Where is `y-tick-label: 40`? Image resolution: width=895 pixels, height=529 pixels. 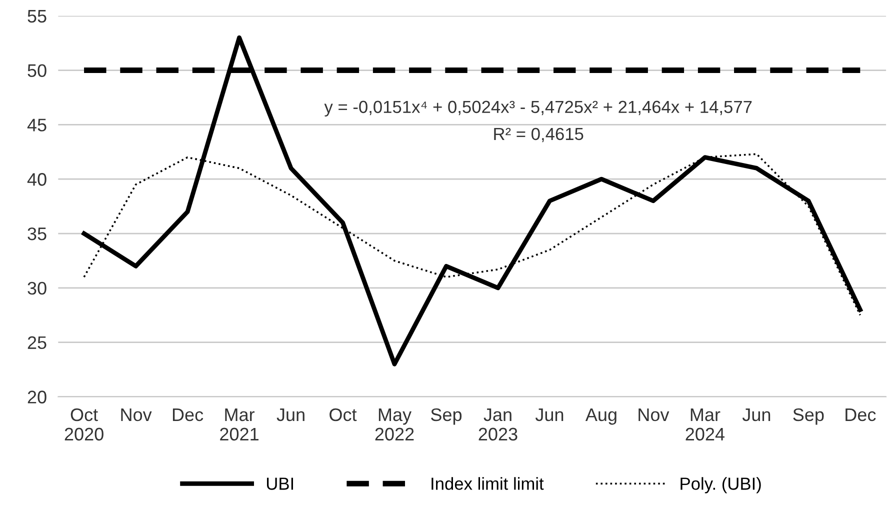 y-tick-label: 40 is located at coordinates (36, 179).